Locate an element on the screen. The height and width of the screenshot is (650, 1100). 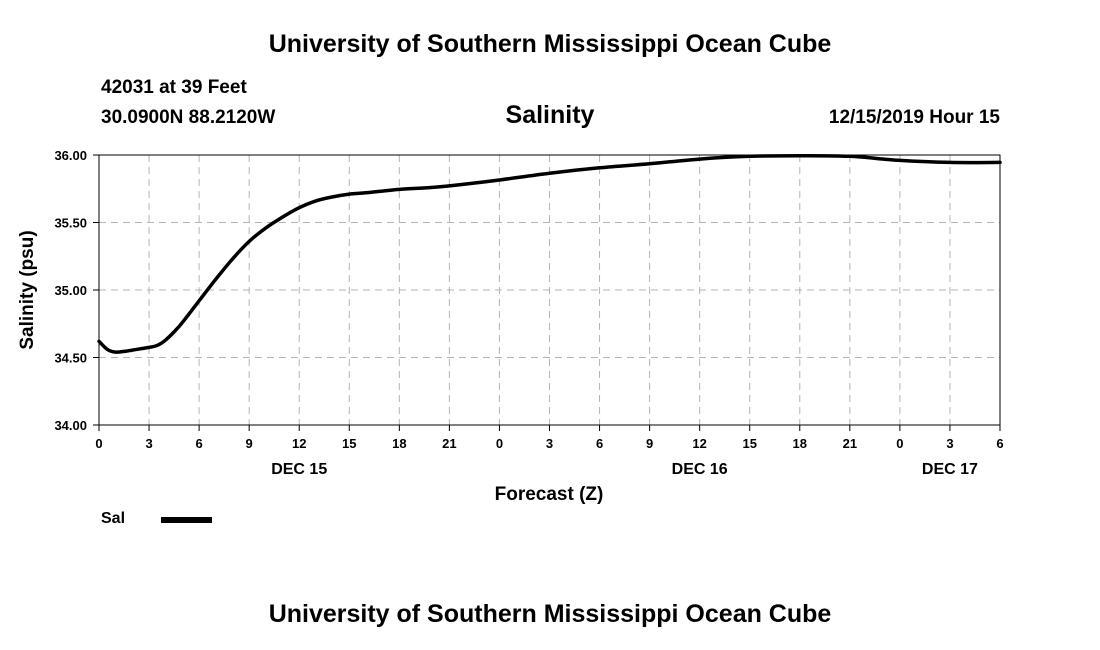
date-label: DEC 15 is located at coordinates (299, 469).